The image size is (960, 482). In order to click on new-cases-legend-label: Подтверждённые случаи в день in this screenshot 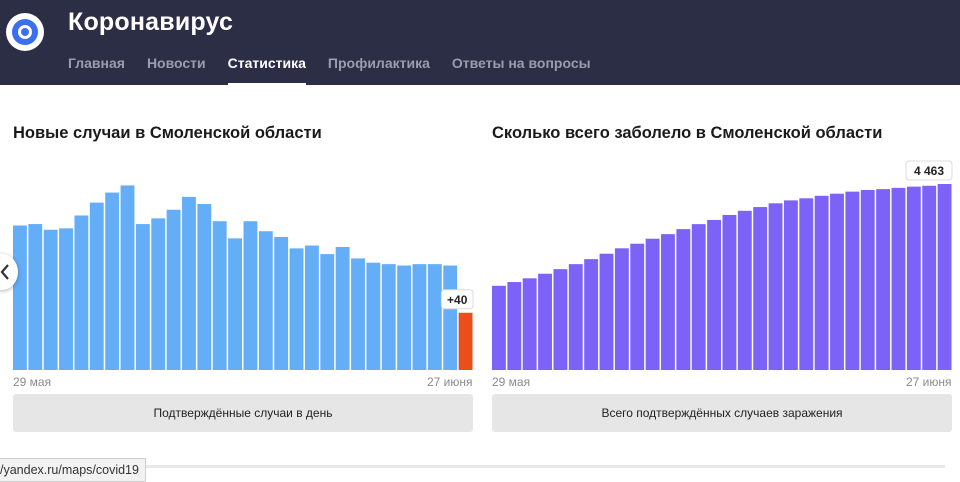, I will do `click(243, 413)`.